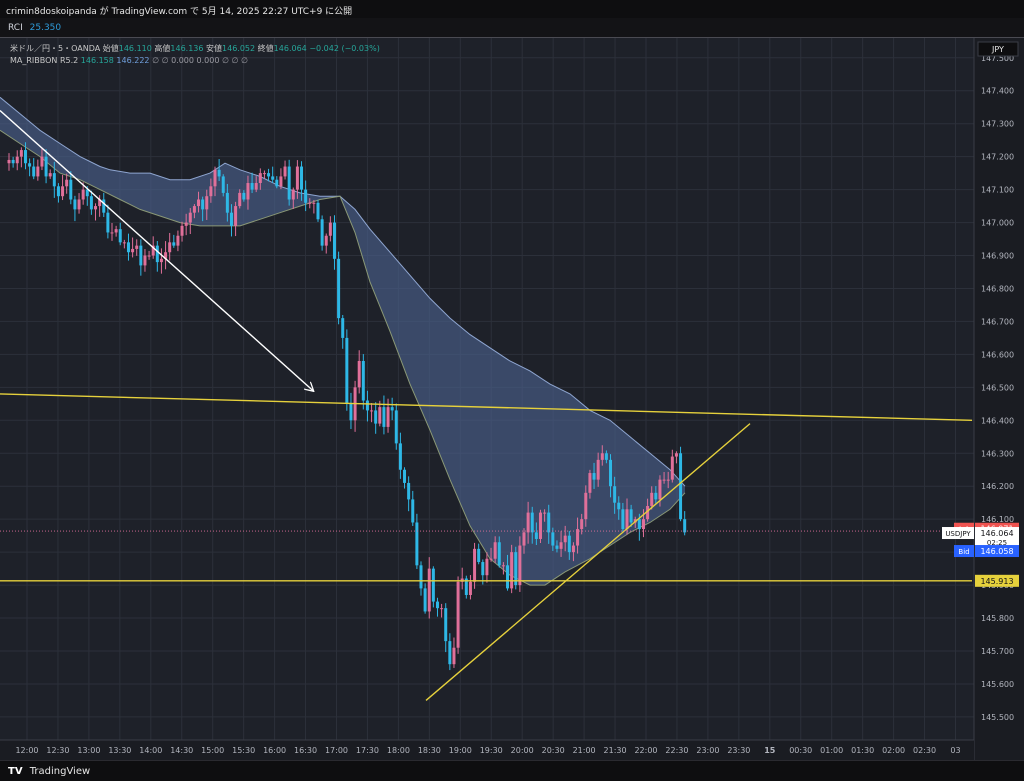 The width and height of the screenshot is (1024, 781). I want to click on x-tick-label: 03, so click(955, 750).